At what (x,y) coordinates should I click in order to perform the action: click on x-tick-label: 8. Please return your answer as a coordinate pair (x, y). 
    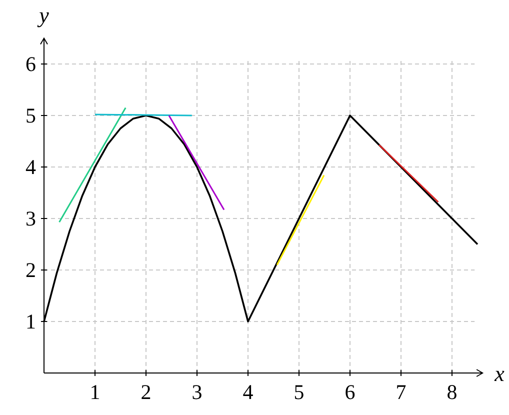
    Looking at the image, I should click on (452, 392).